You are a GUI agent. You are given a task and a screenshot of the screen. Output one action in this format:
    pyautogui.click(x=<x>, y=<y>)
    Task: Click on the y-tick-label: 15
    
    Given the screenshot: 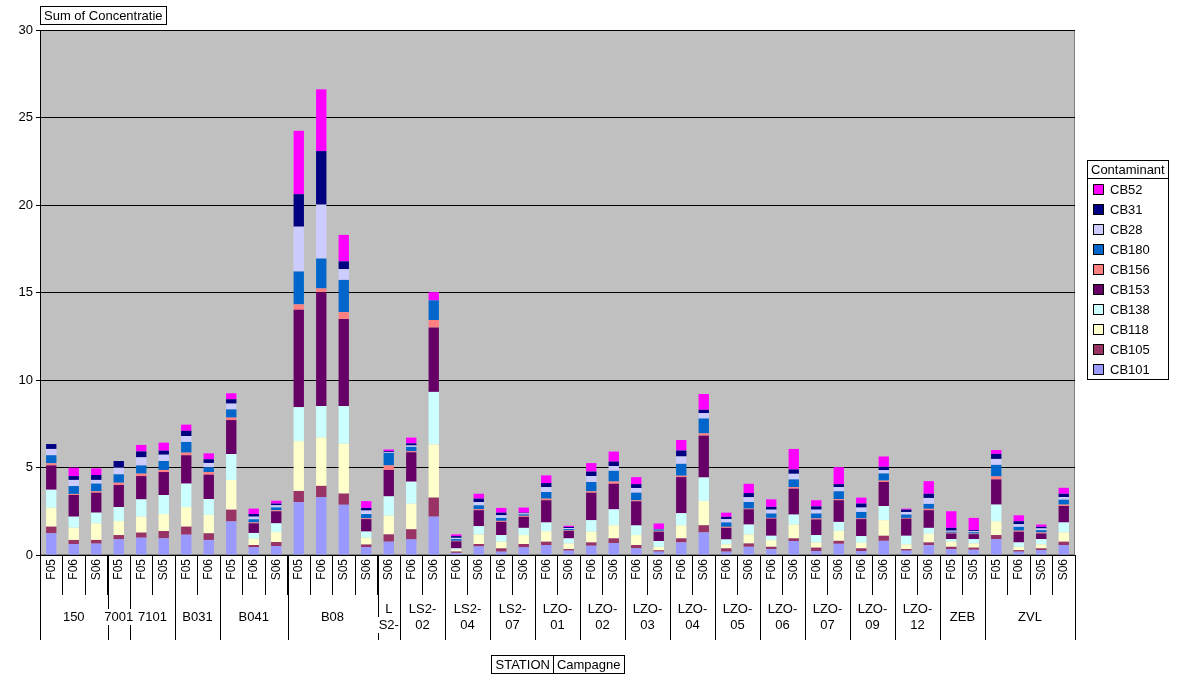 What is the action you would take?
    pyautogui.click(x=25, y=292)
    